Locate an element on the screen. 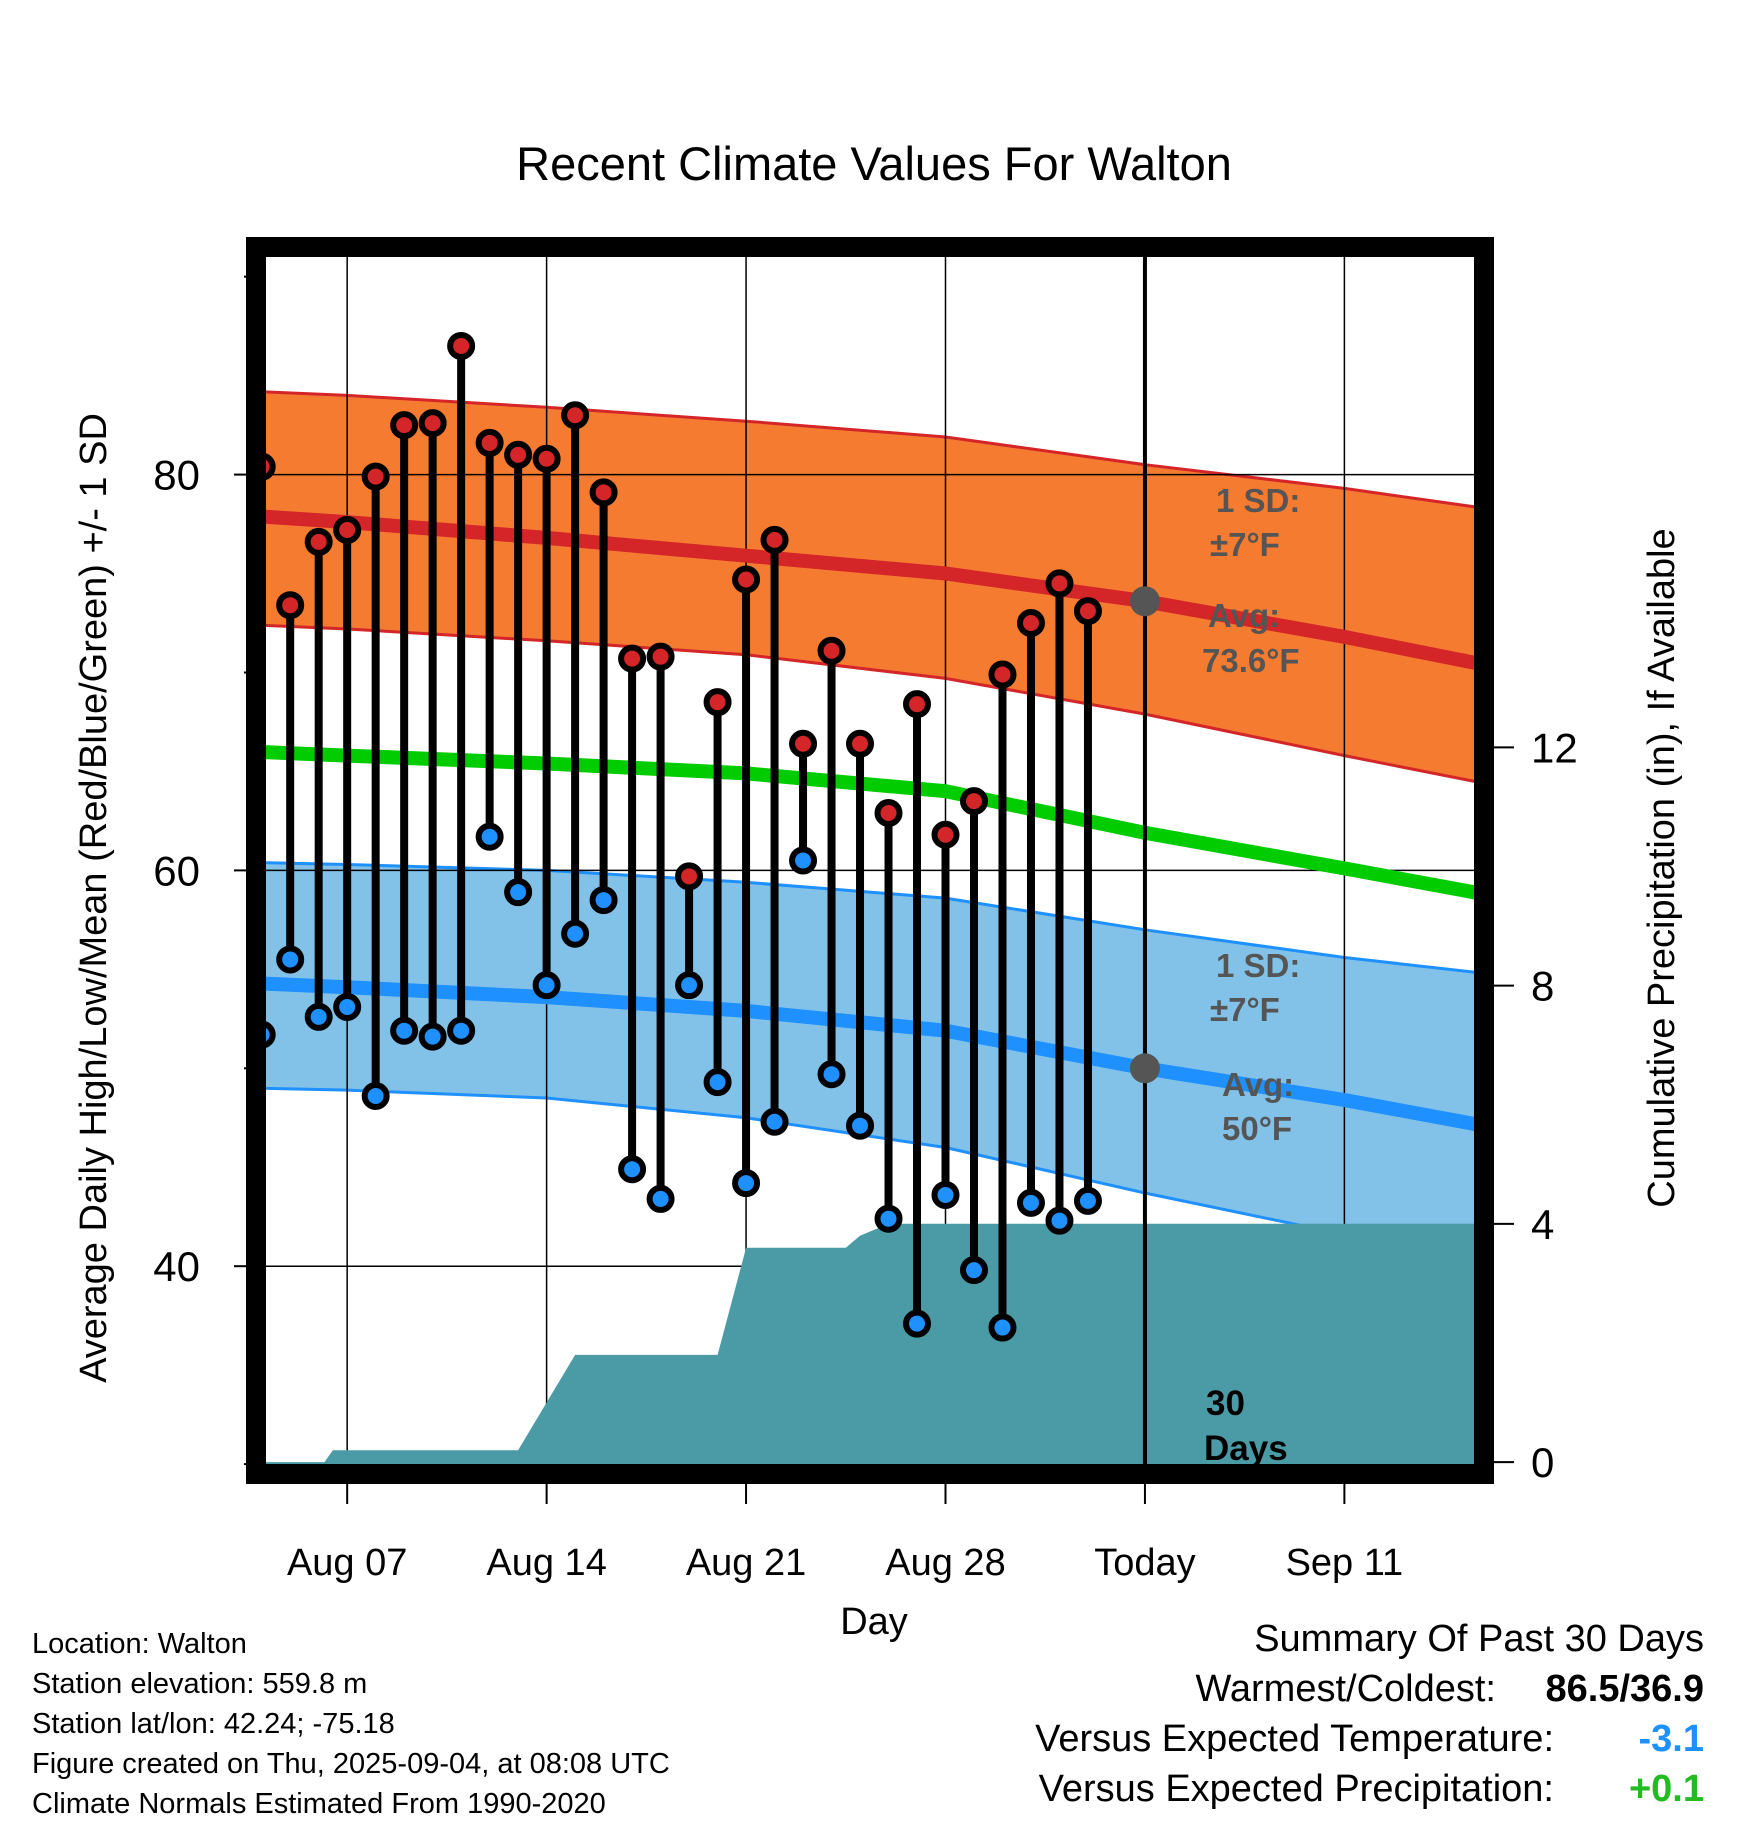 Image resolution: width=1748 pixels, height=1828 pixels. x-tick-label: Aug 14 is located at coordinates (546, 1563).